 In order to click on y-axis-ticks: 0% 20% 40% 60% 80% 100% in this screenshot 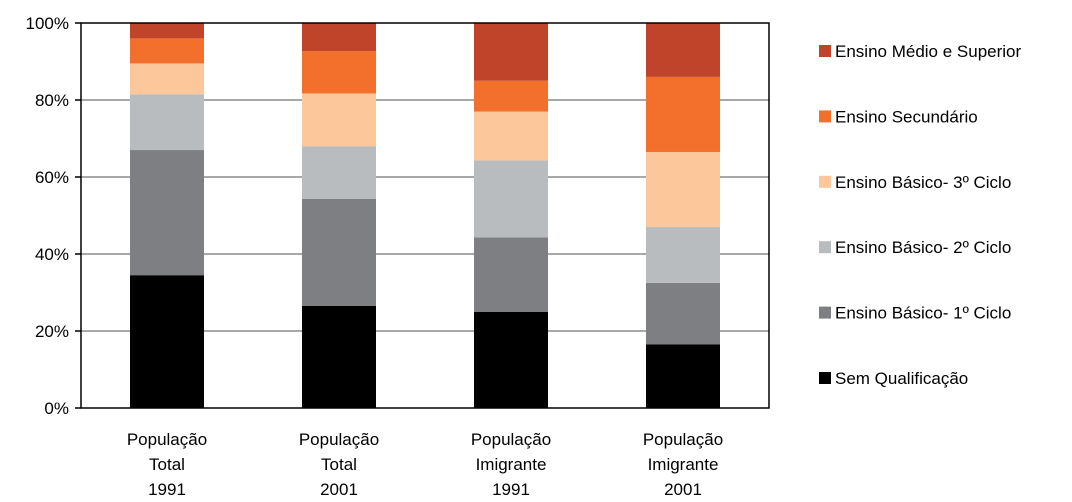, I will do `click(53, 216)`.